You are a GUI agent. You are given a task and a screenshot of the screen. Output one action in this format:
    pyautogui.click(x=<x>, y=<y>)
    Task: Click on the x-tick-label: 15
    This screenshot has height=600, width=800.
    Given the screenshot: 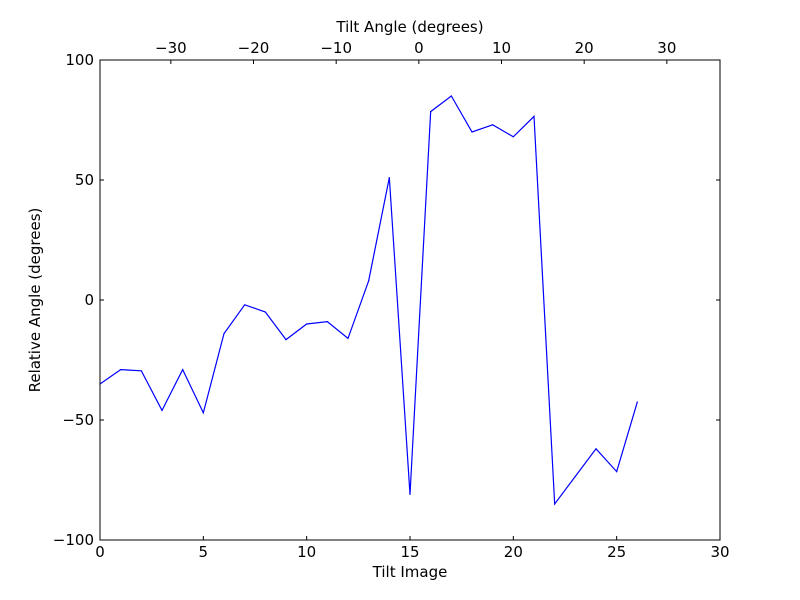 What is the action you would take?
    pyautogui.click(x=409, y=552)
    